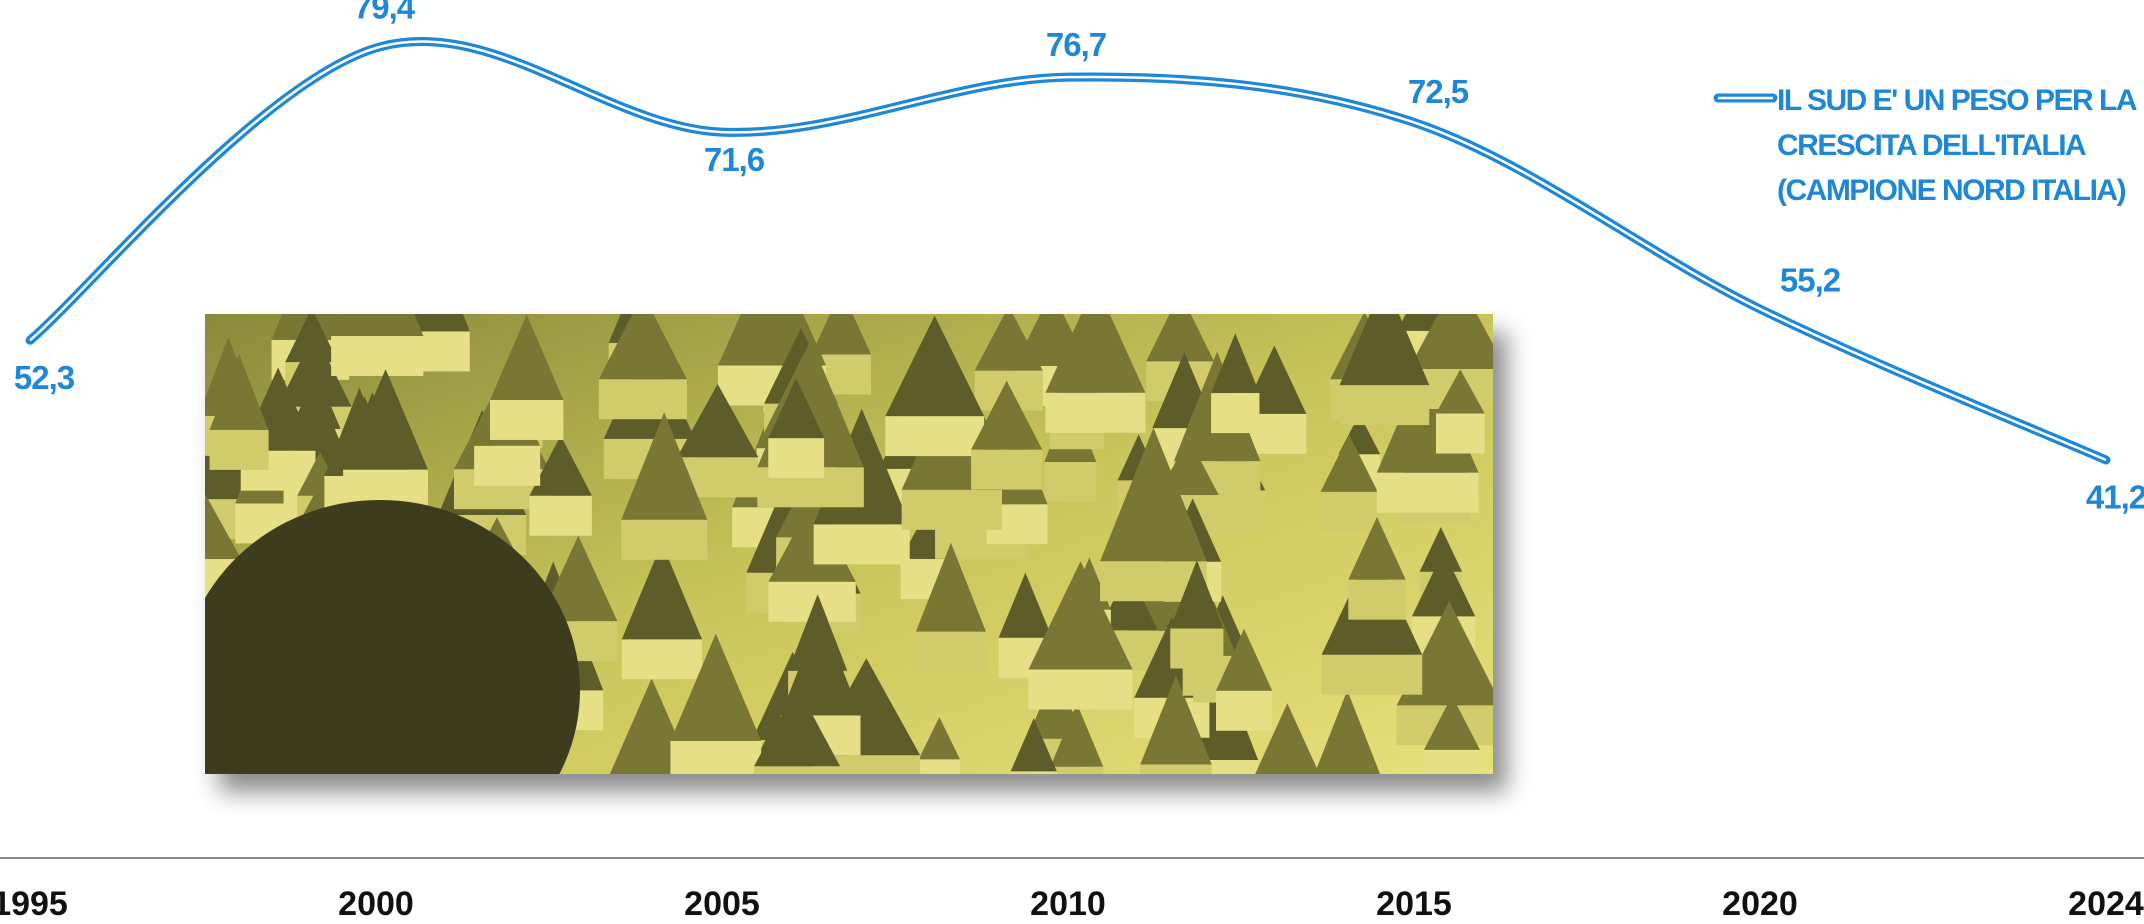 The image size is (2144, 924). I want to click on x-tick-label: 1995, so click(34, 904).